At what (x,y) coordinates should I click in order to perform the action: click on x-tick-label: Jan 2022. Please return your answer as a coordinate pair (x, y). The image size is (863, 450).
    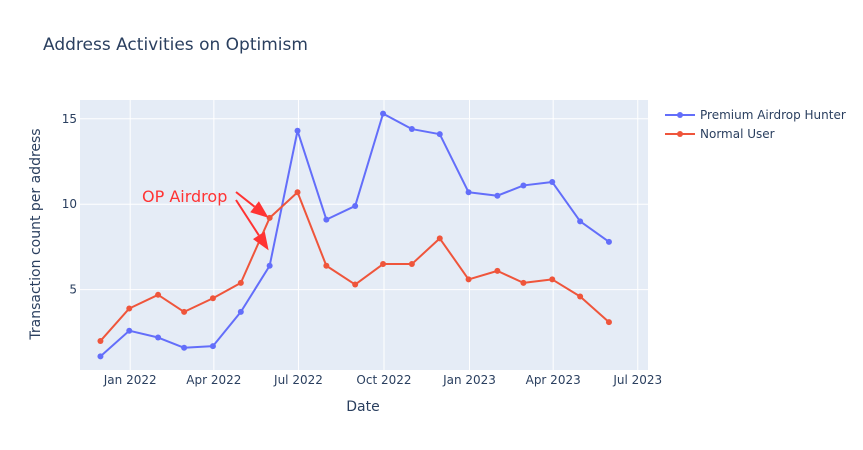
    Looking at the image, I should click on (130, 380).